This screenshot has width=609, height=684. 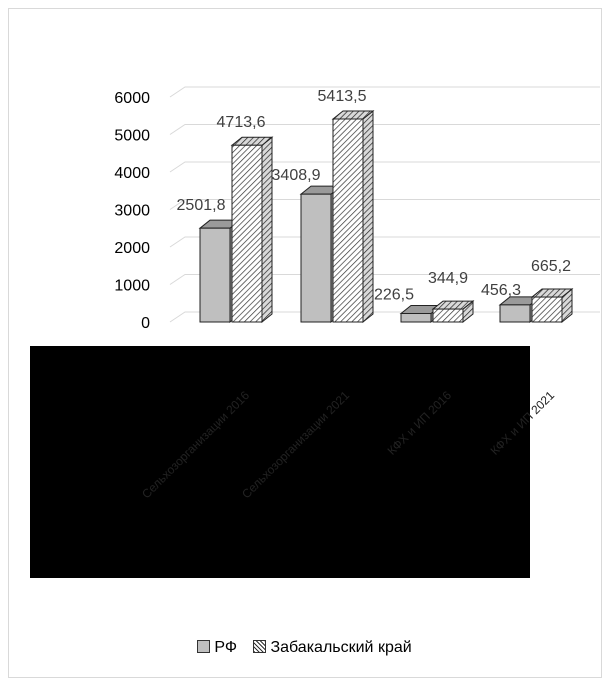 I want to click on legend: РФ Забакальский край, so click(x=304, y=648).